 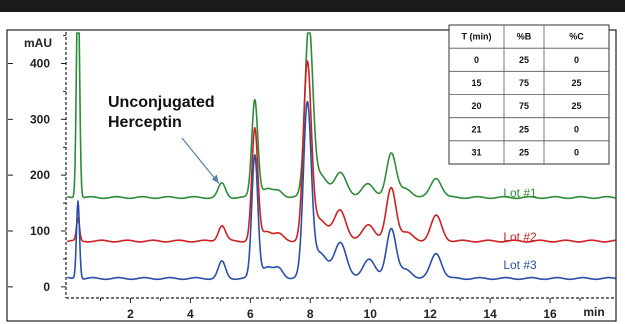 I want to click on x-tick-label: 8, so click(x=310, y=314).